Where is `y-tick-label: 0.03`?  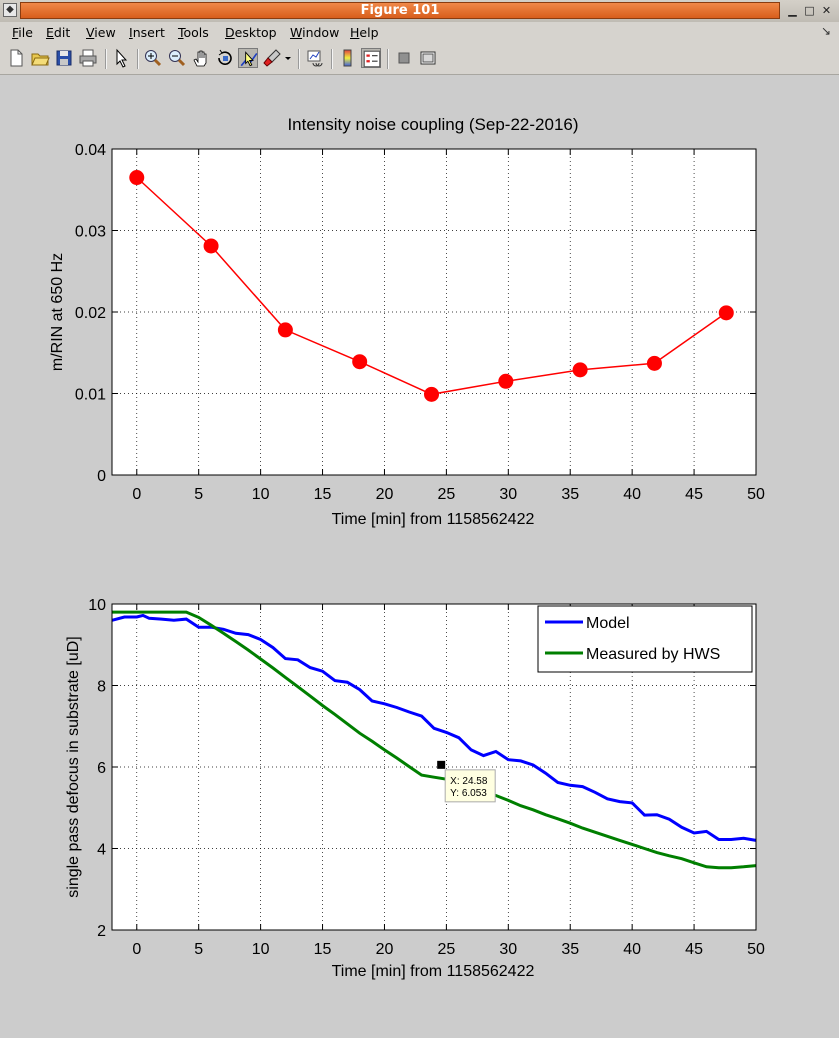
y-tick-label: 0.03 is located at coordinates (90, 232).